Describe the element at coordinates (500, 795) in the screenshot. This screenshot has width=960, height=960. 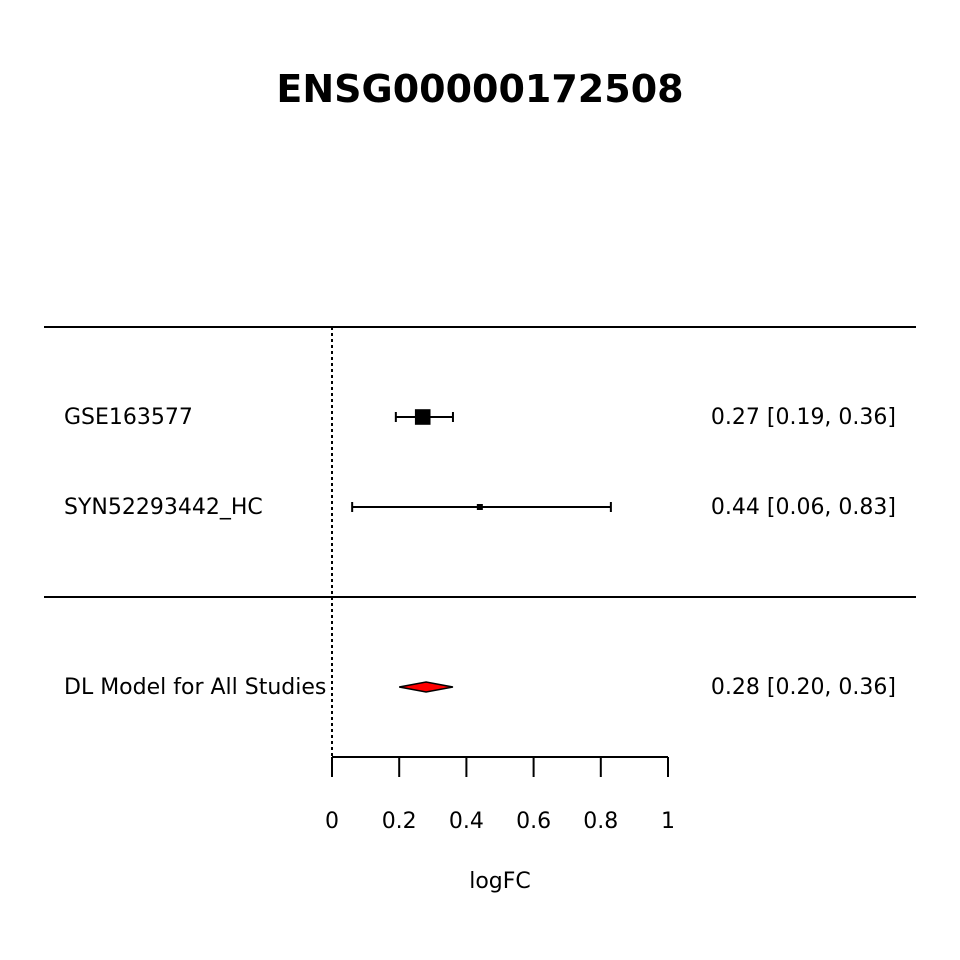
I see `x-axis: 0 0.2 0.4 0.6 0.8 1` at that location.